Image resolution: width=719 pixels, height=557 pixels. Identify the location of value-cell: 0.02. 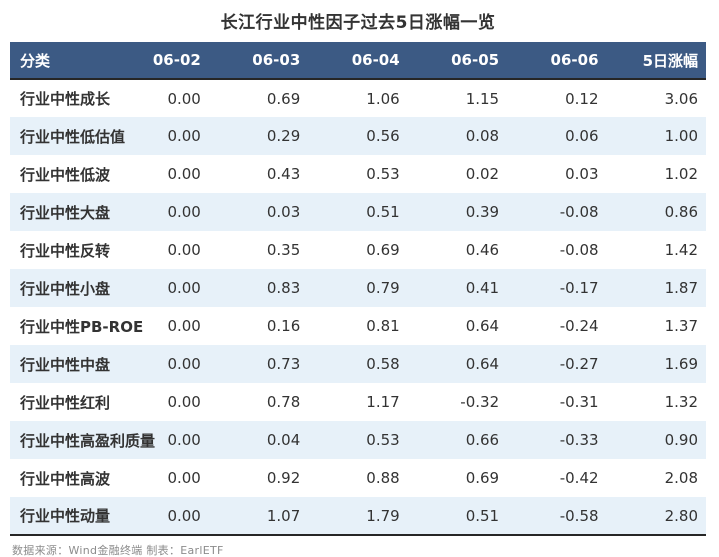
(482, 174).